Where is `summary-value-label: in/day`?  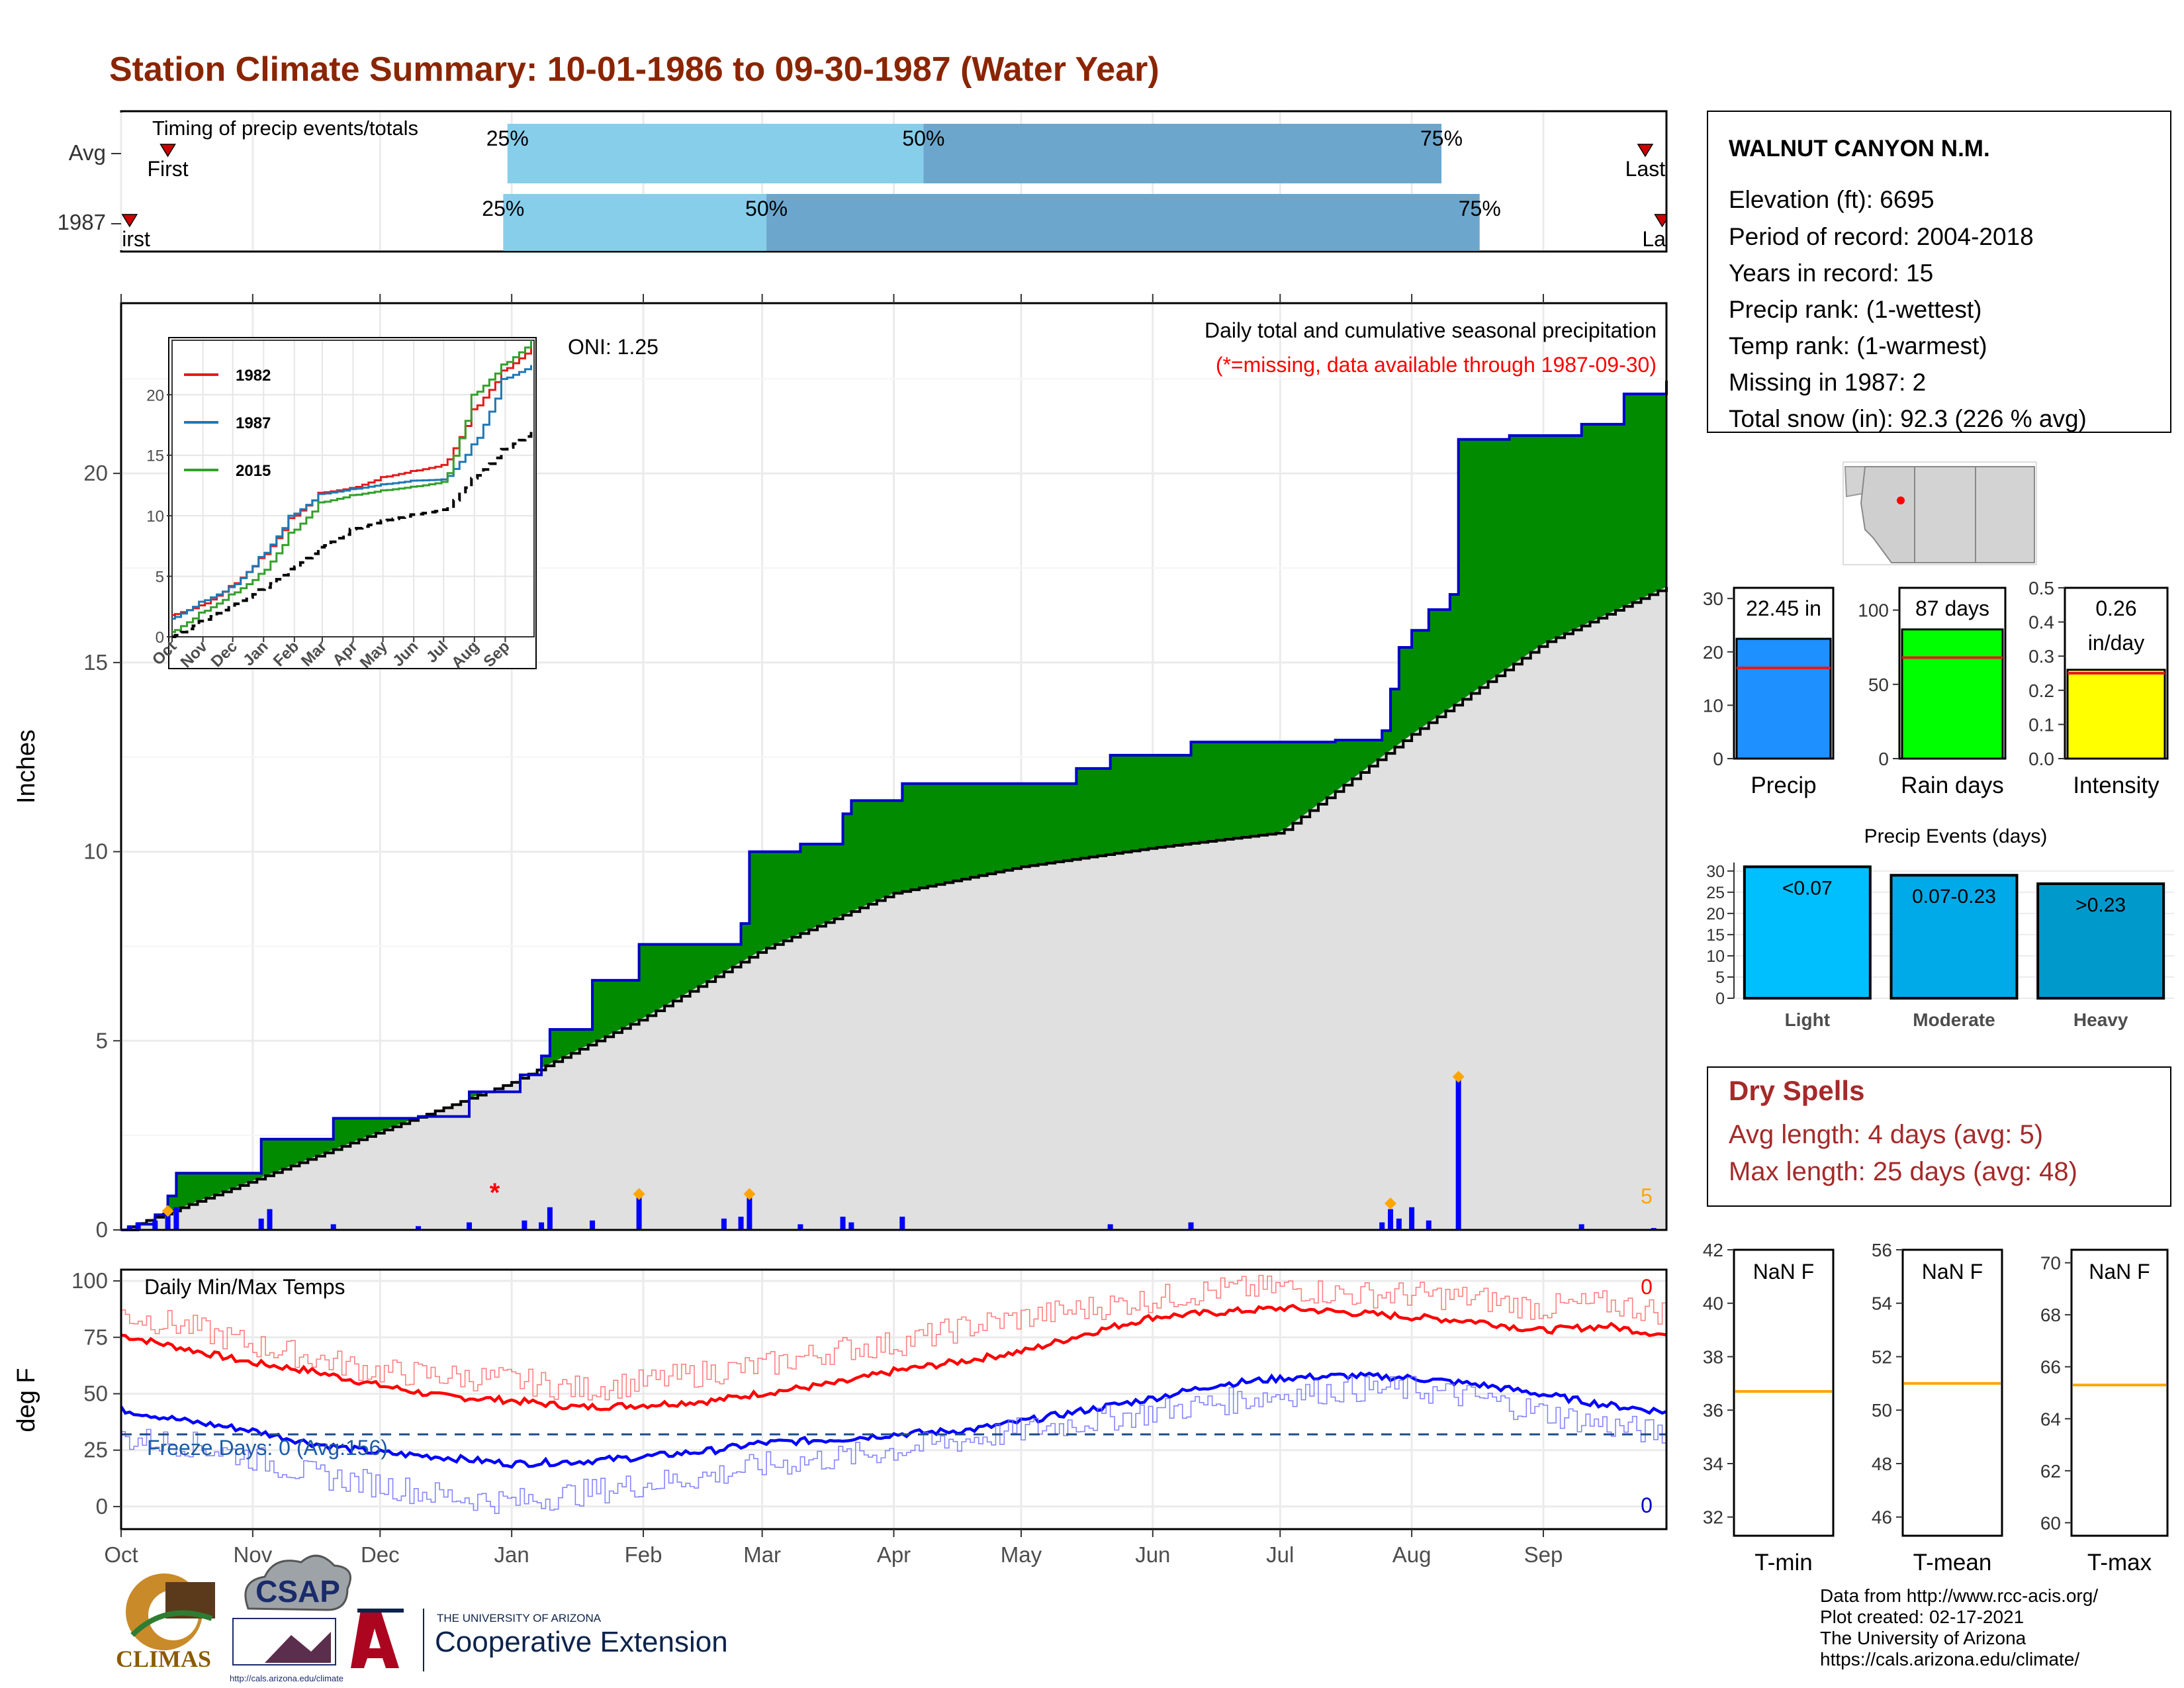 summary-value-label: in/day is located at coordinates (2116, 643).